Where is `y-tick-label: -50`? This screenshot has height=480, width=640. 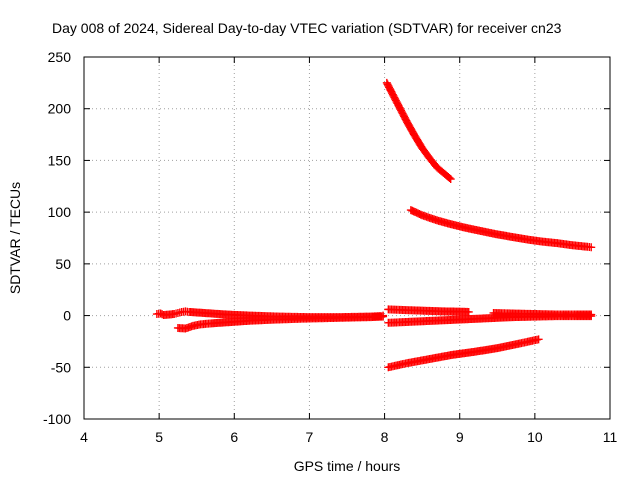 y-tick-label: -50 is located at coordinates (61, 367).